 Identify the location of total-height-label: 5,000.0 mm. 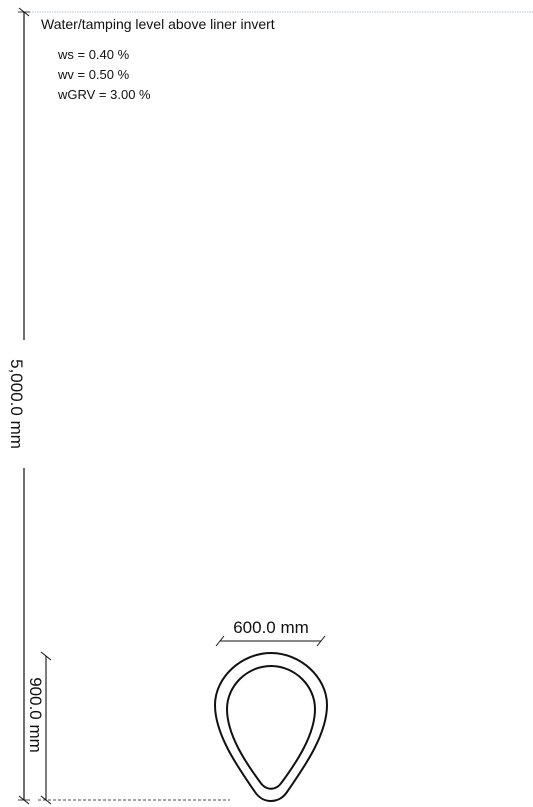
(16, 404).